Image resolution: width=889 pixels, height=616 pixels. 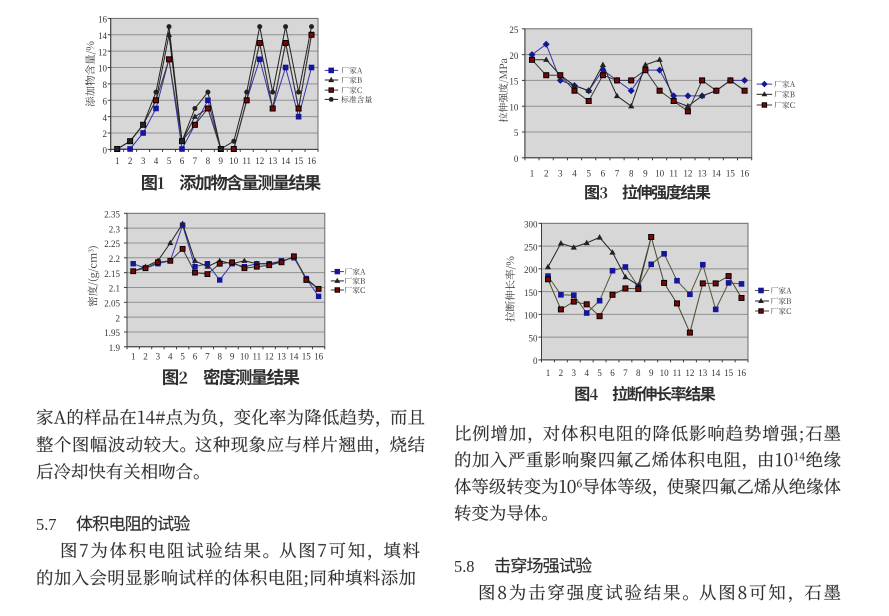 I want to click on svg-text: 2.3, so click(x=115, y=229).